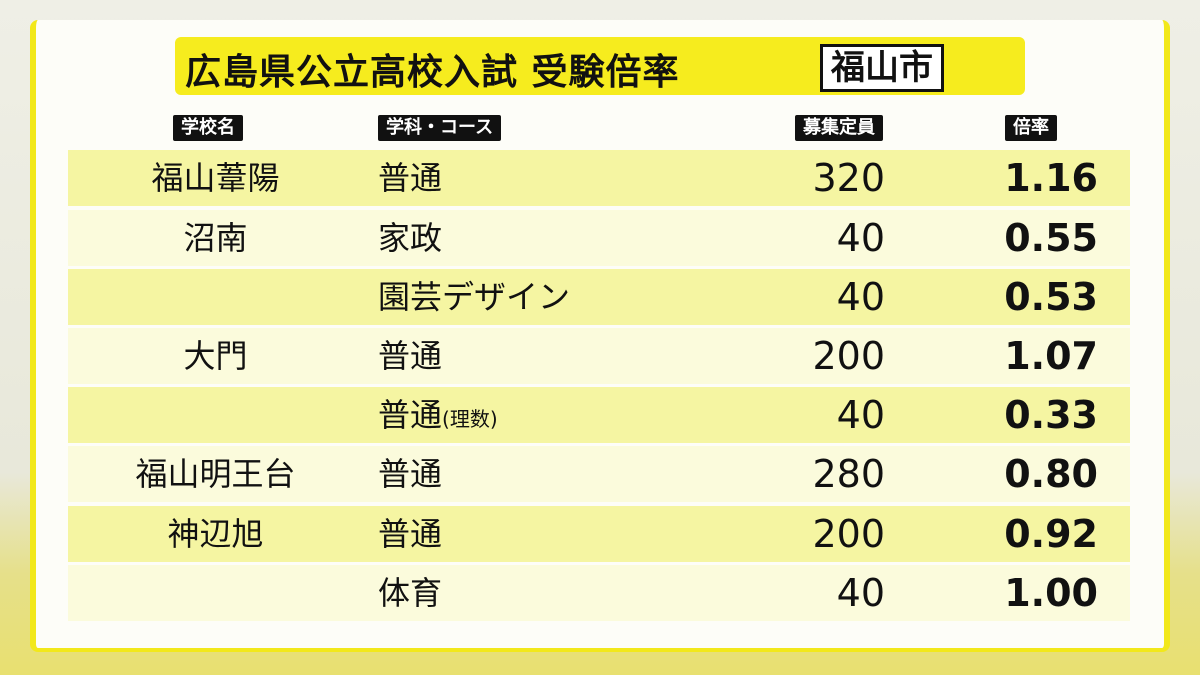 The image size is (1200, 675). What do you see at coordinates (432, 72) in the screenshot?
I see `page-title: 広島県公立高校入試 受験倍率` at bounding box center [432, 72].